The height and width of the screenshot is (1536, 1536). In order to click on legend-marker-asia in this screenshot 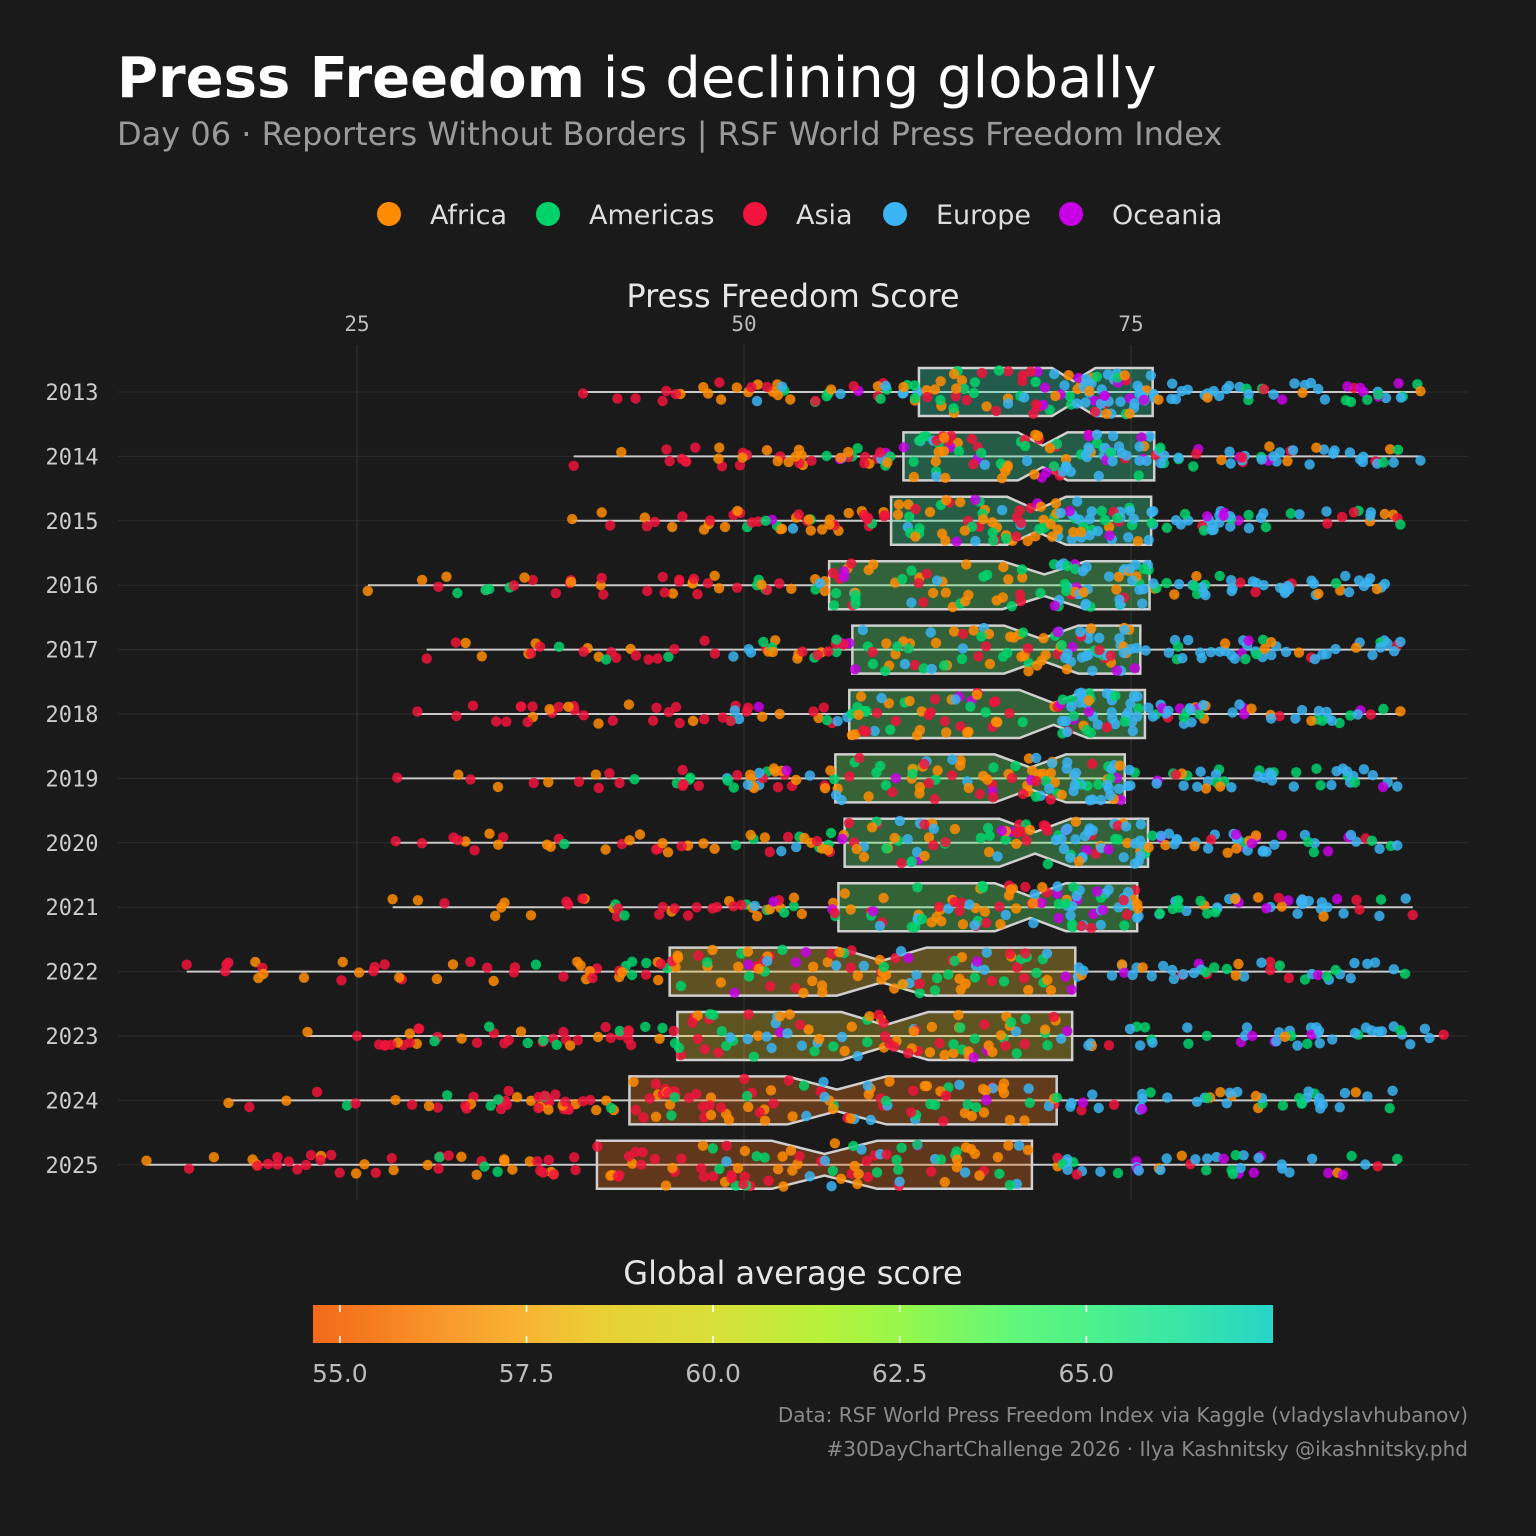, I will do `click(755, 214)`.